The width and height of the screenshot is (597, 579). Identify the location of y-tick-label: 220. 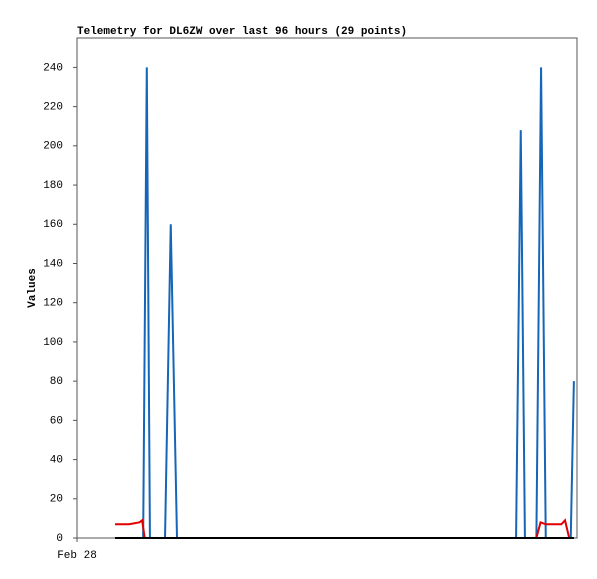
(53, 108).